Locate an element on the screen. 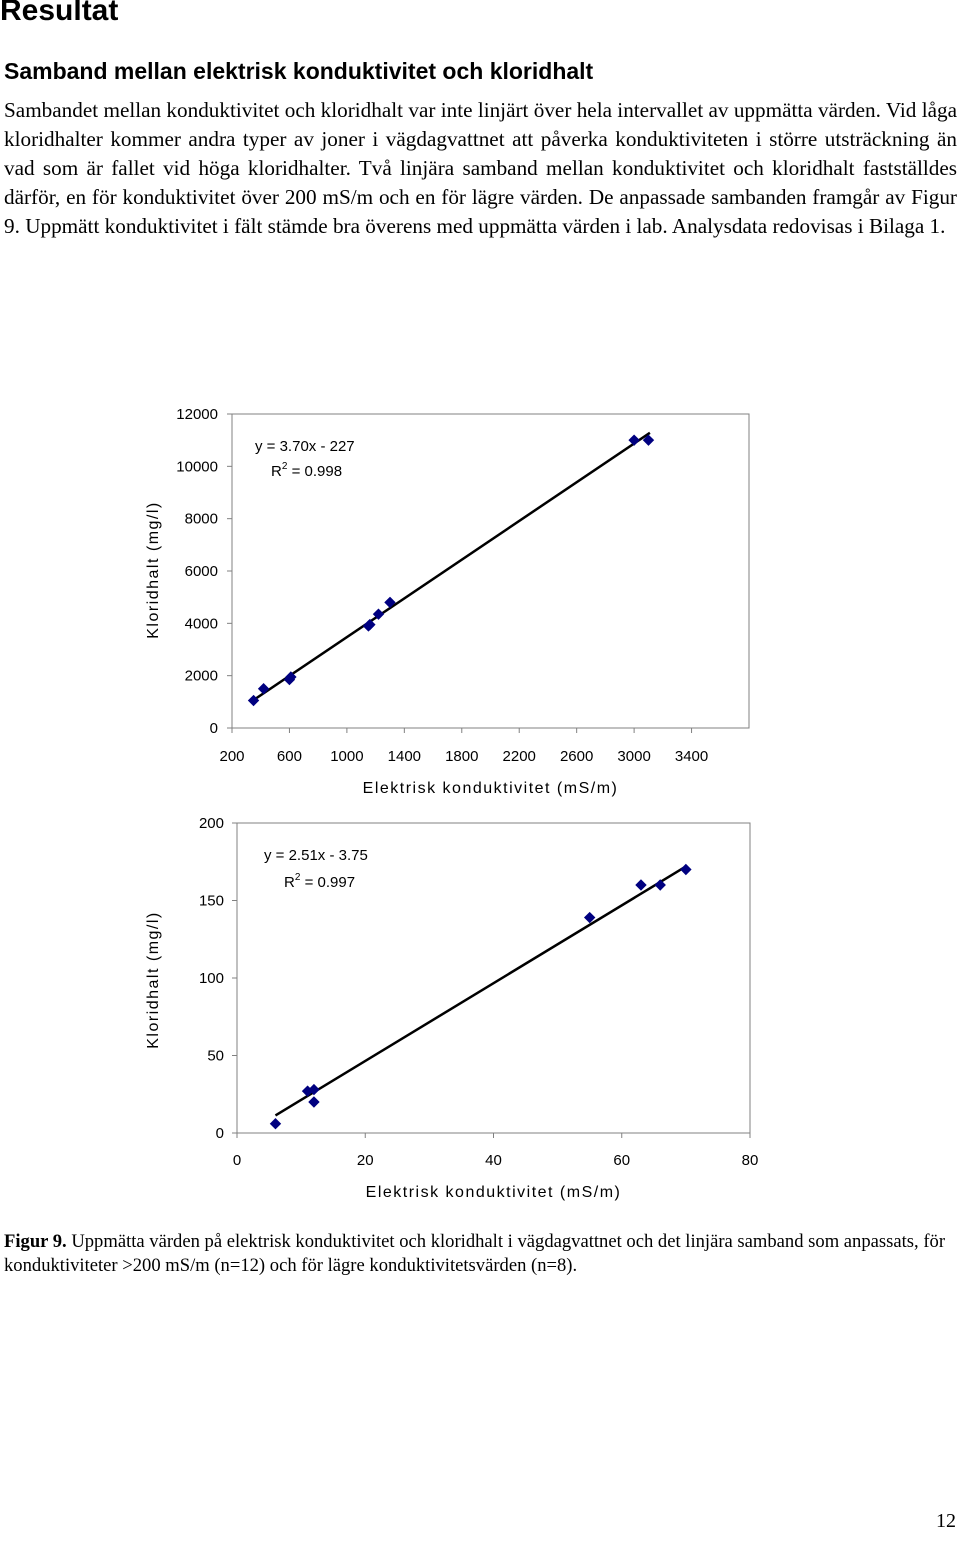 The width and height of the screenshot is (960, 1546). x-tick-label: 3400 is located at coordinates (691, 756).